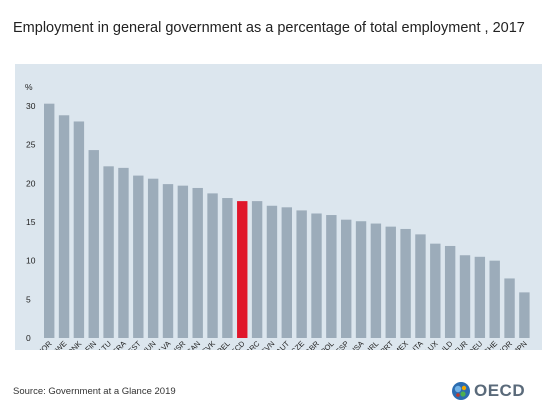  What do you see at coordinates (123, 252) in the screenshot?
I see `bar-fra` at bounding box center [123, 252].